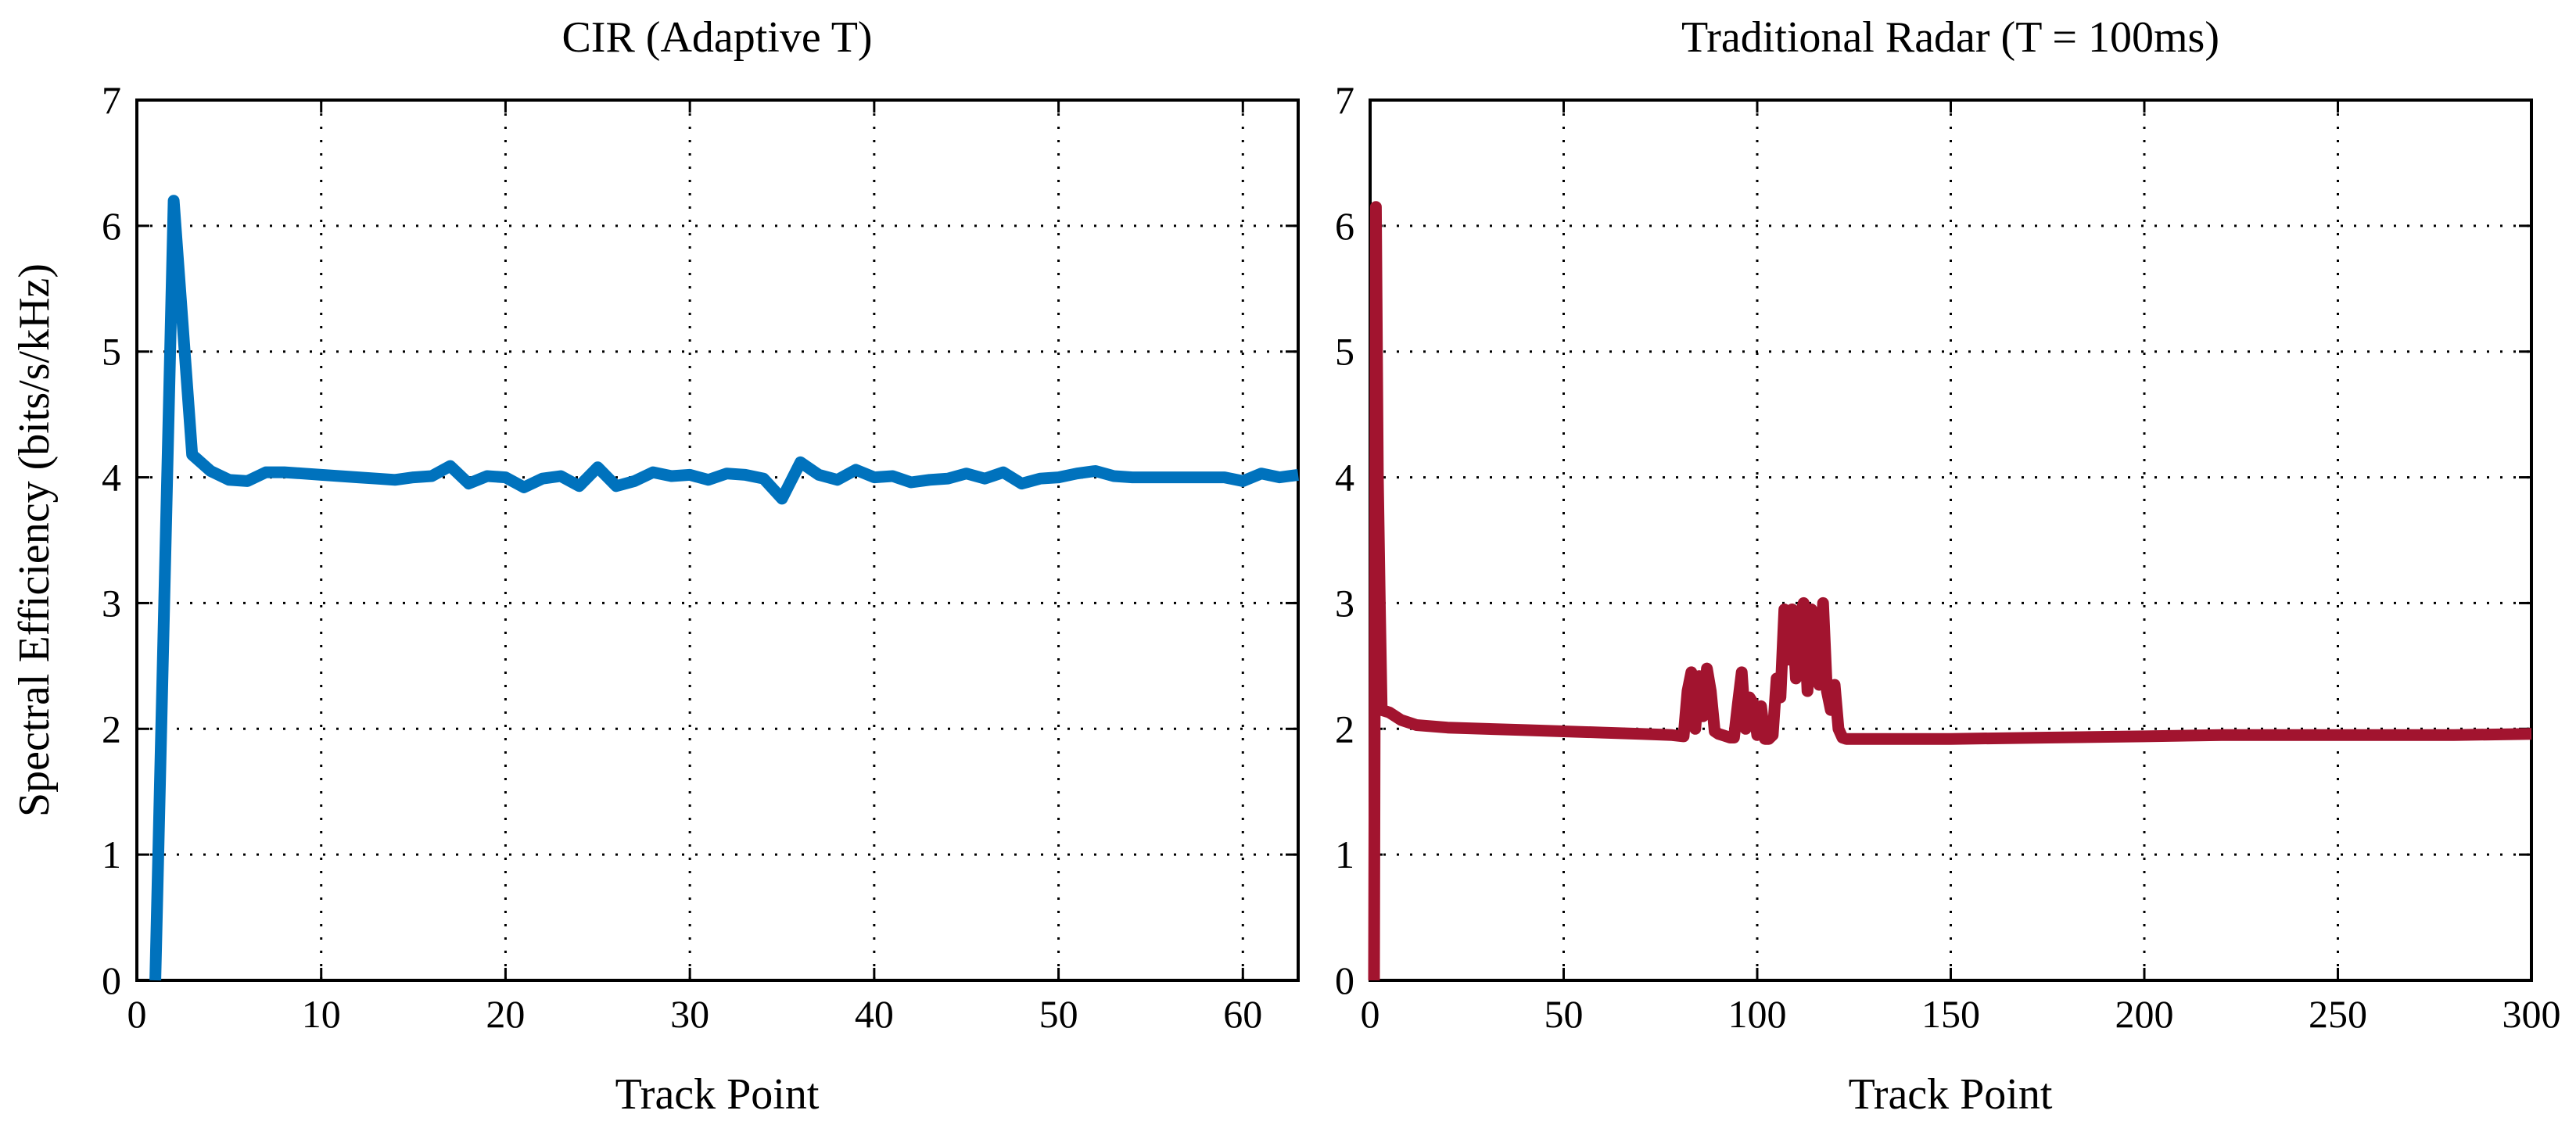 This screenshot has height=1132, width=2576. Describe the element at coordinates (1344, 854) in the screenshot. I see `right-y-tick-label: 1` at that location.